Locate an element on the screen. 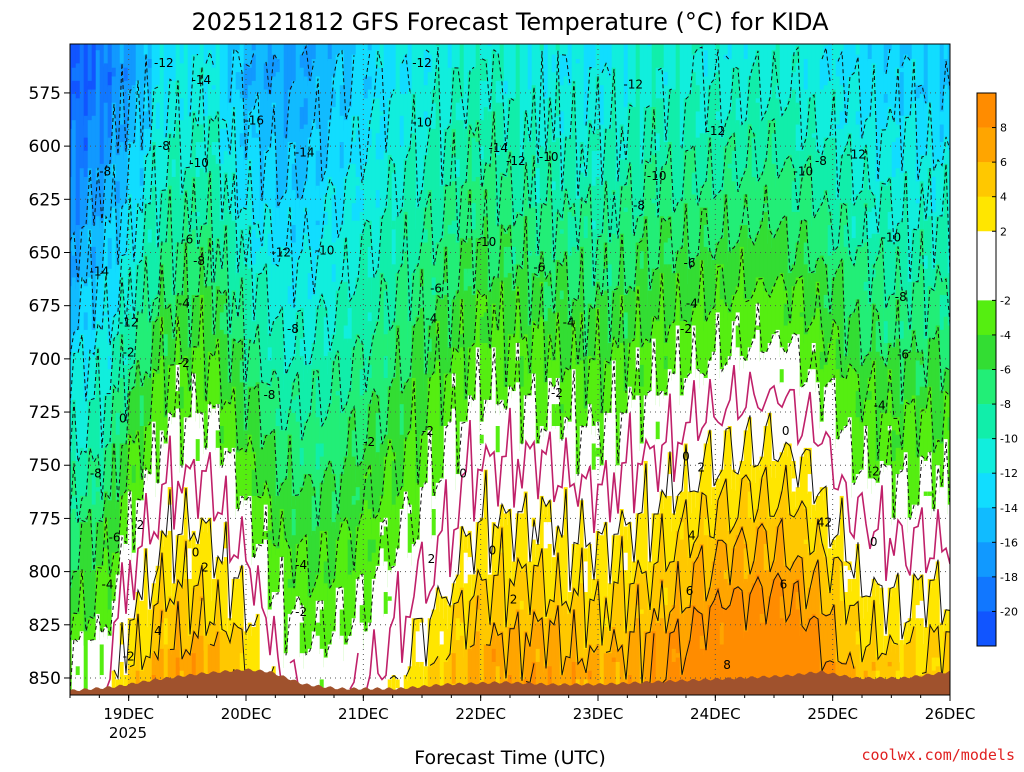 Image resolution: width=1024 pixels, height=772 pixels. terrain-fill is located at coordinates (510, 681).